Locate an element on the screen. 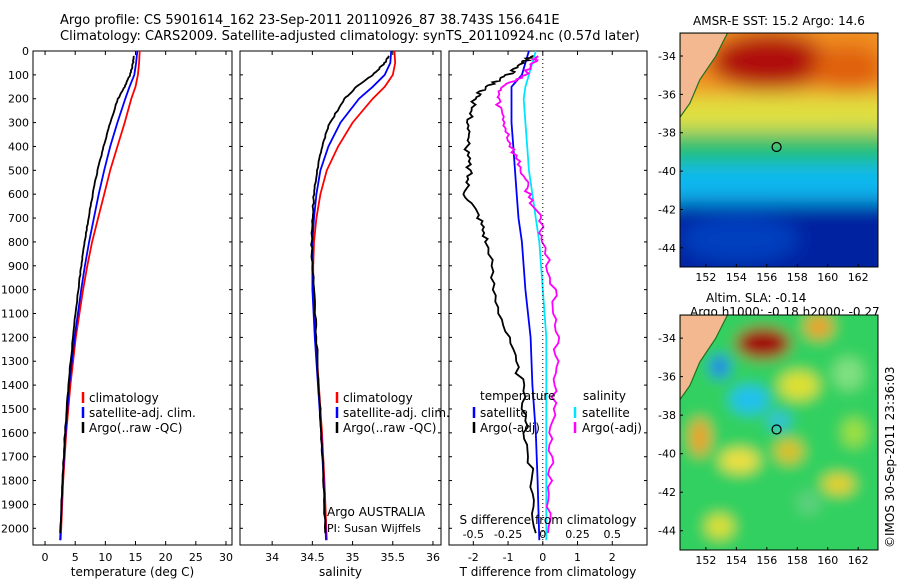  legend-salinity-label: satellite is located at coordinates (606, 413).